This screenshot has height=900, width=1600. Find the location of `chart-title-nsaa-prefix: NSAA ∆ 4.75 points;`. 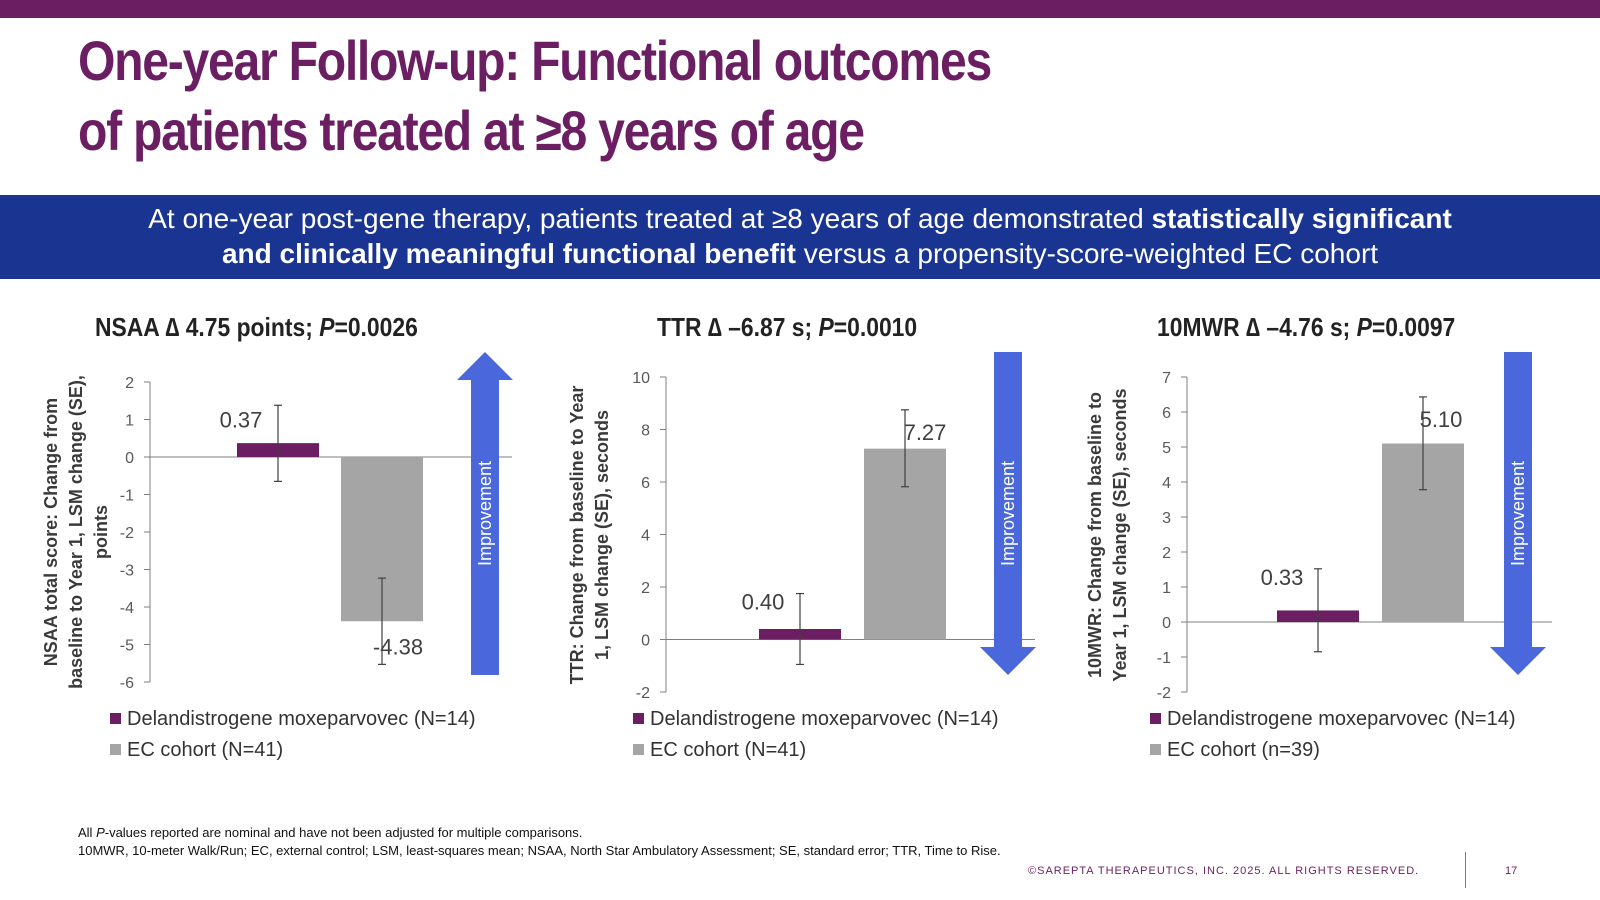

chart-title-nsaa-prefix: NSAA ∆ 4.75 points; is located at coordinates (207, 327).